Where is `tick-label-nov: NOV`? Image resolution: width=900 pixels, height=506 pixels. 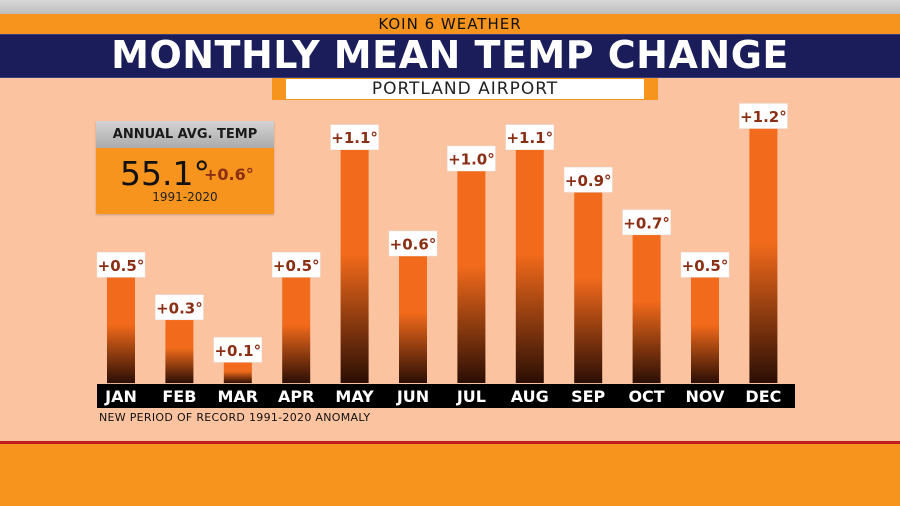 tick-label-nov: NOV is located at coordinates (706, 396).